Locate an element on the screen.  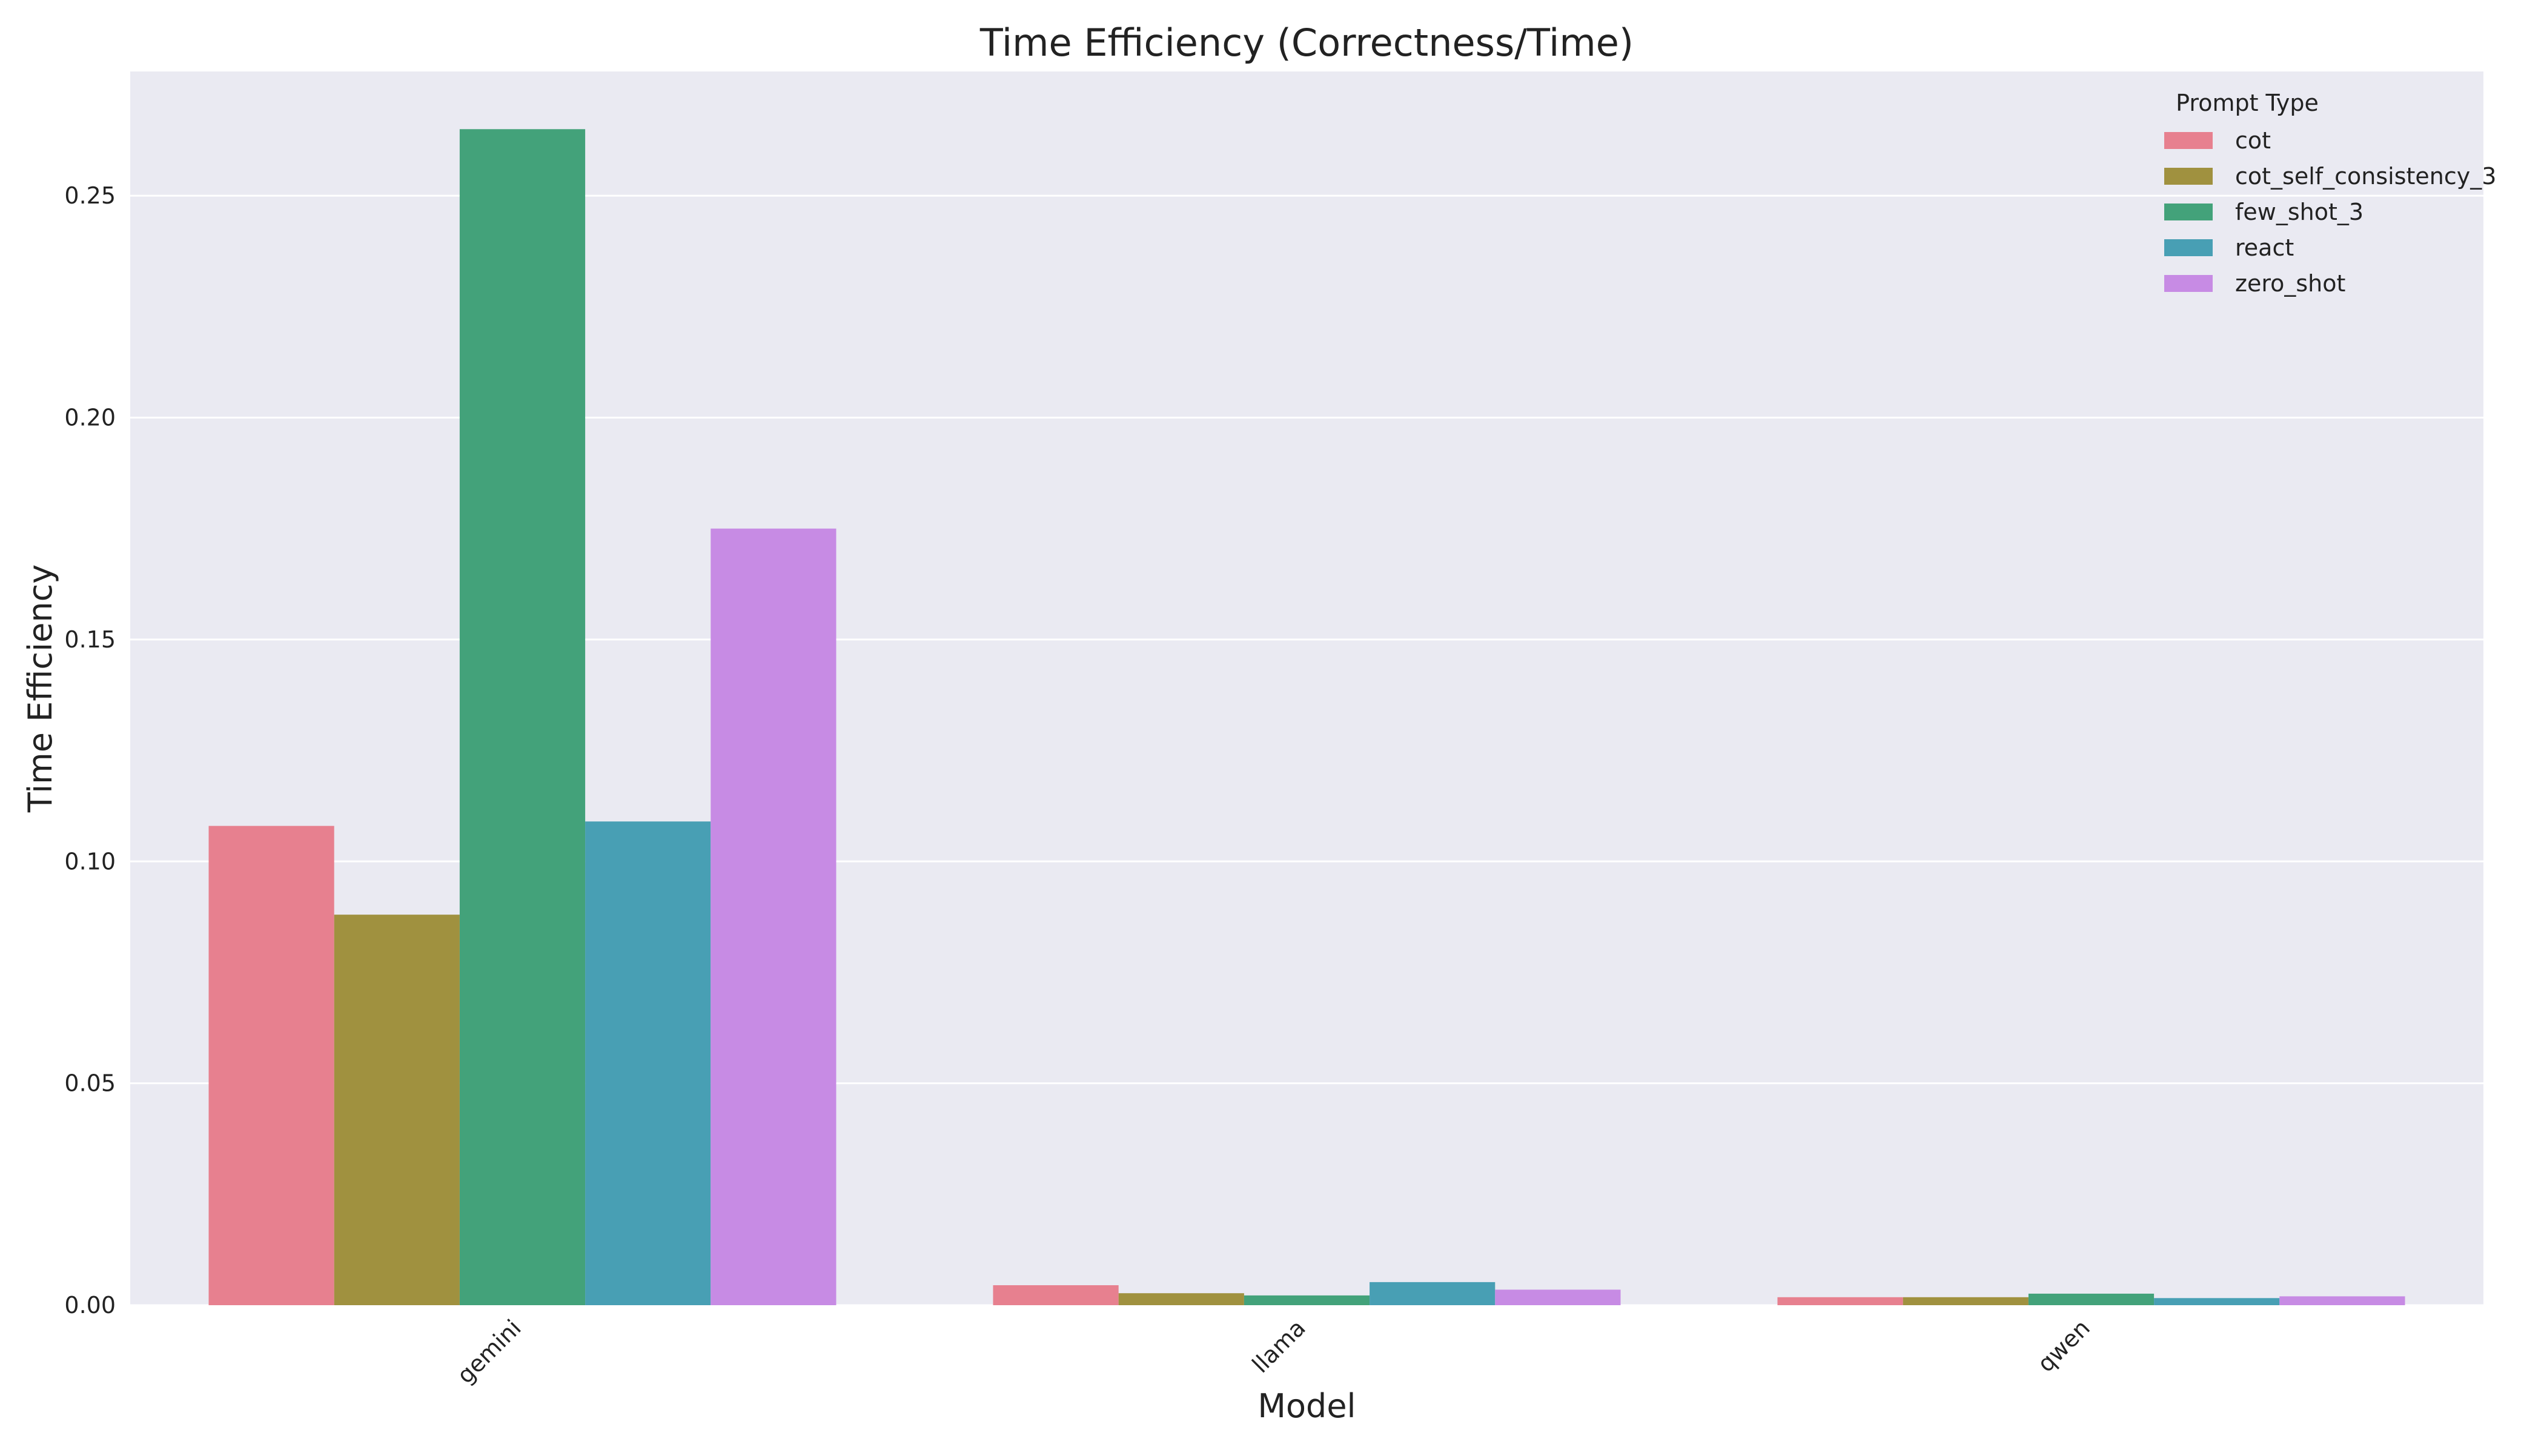
y-tick-label: 0.25 is located at coordinates (90, 195).